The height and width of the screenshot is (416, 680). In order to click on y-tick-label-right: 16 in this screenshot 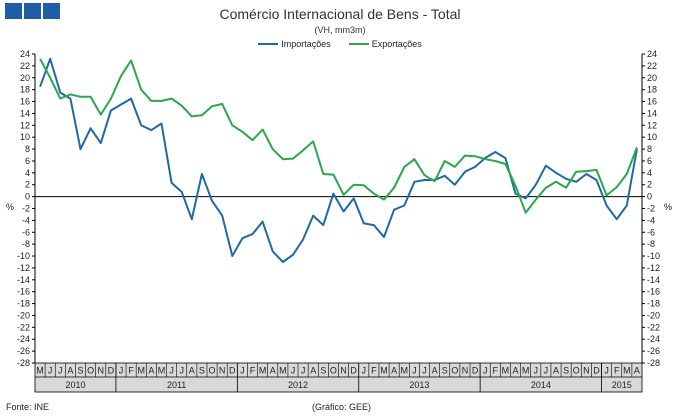, I will do `click(652, 102)`.